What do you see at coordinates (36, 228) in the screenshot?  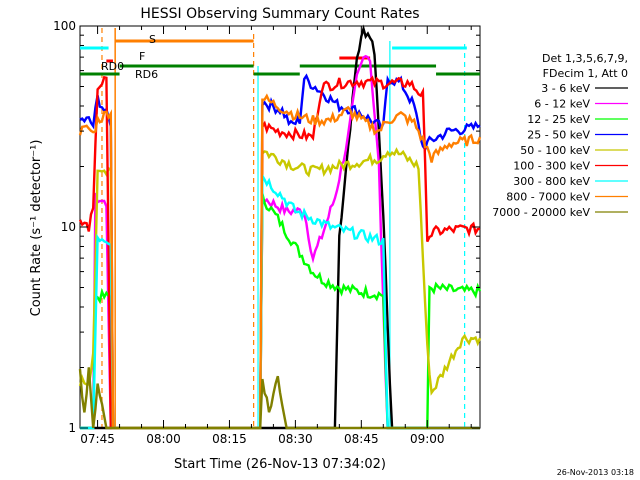 I see `y-axis-label: Count Rate (s⁻¹ detector⁻¹)` at bounding box center [36, 228].